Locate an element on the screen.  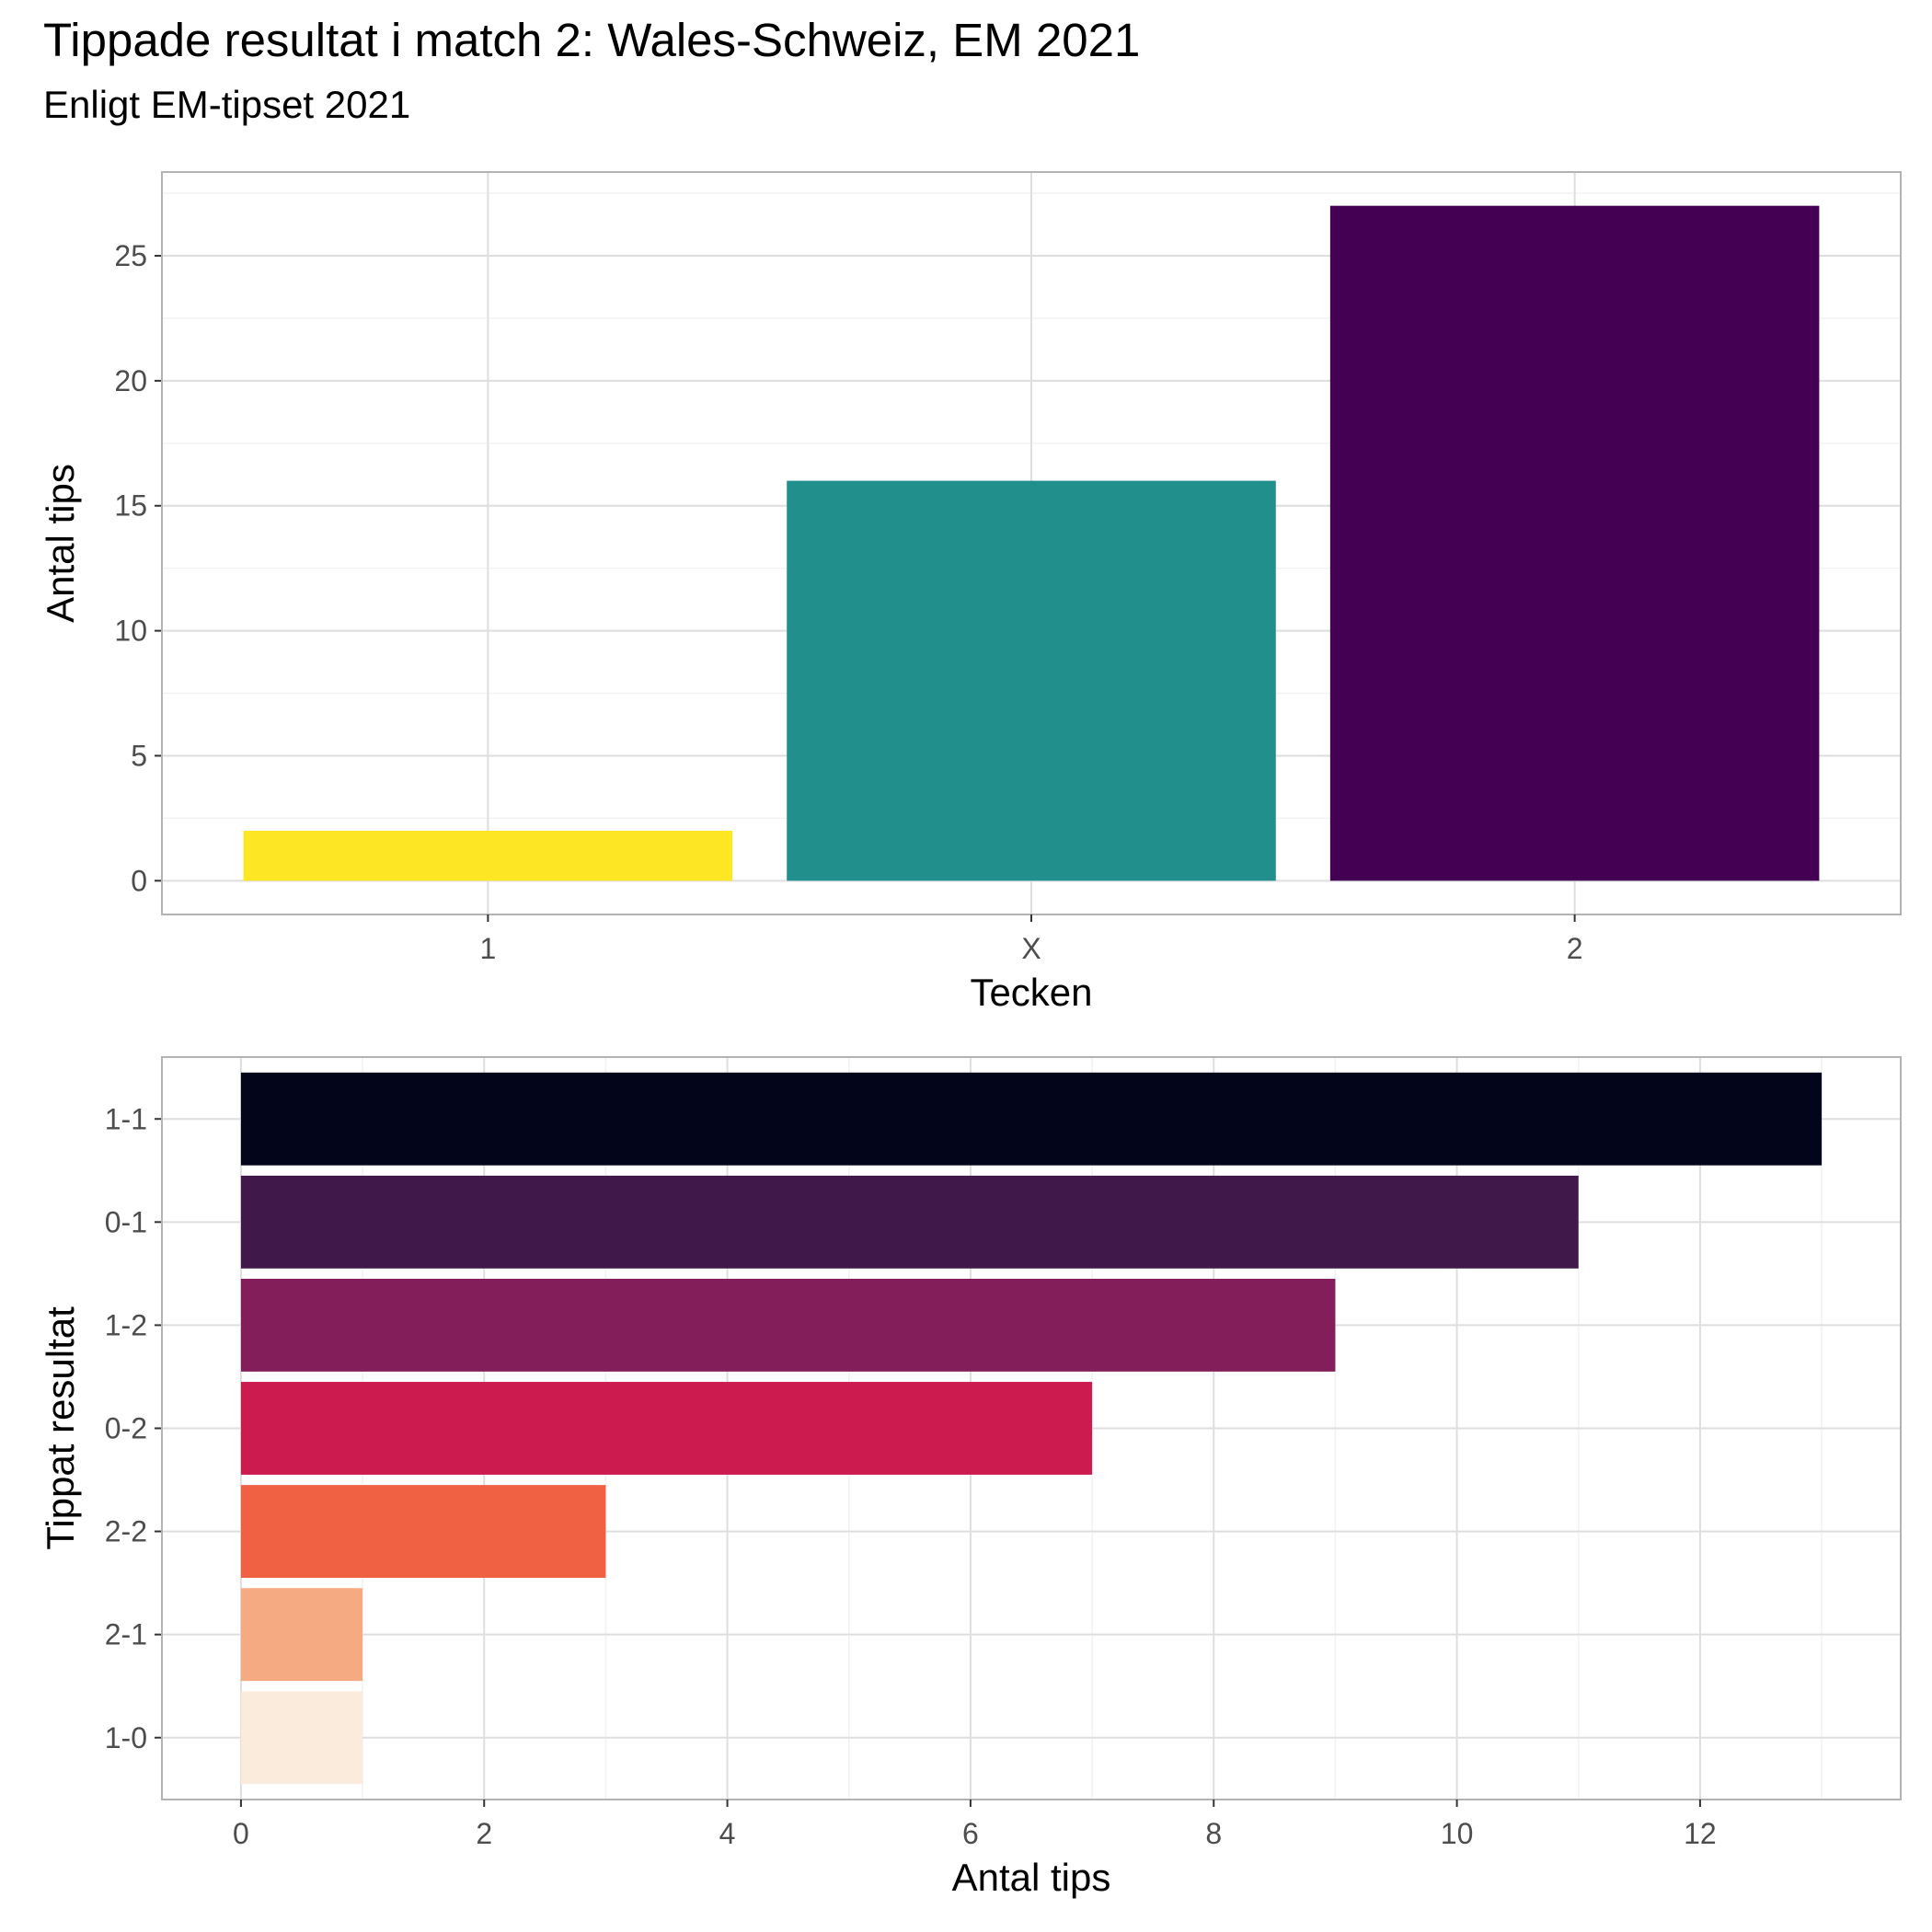
bar-x is located at coordinates (1031, 680).